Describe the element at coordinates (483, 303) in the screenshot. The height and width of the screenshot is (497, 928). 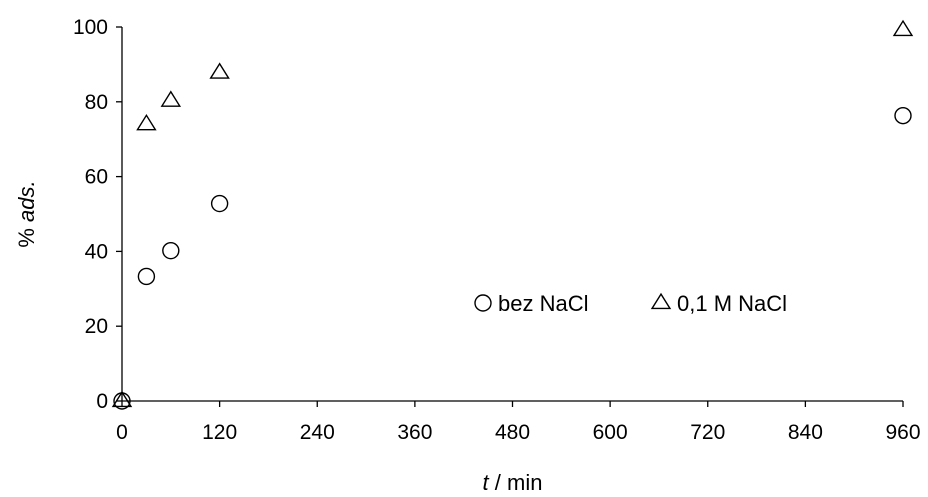
I see `legend-marker-circle` at that location.